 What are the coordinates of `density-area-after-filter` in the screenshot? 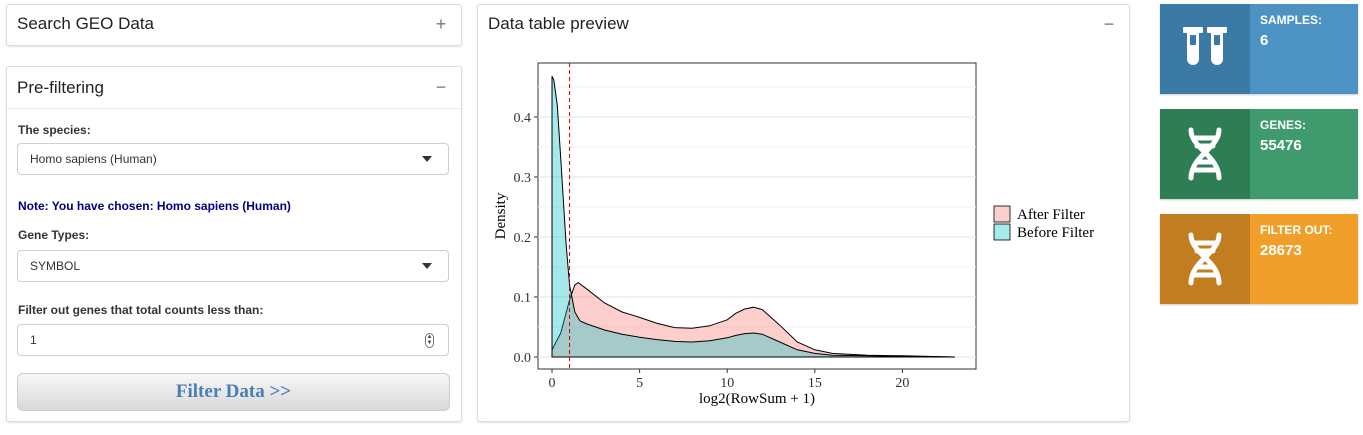 It's located at (753, 319).